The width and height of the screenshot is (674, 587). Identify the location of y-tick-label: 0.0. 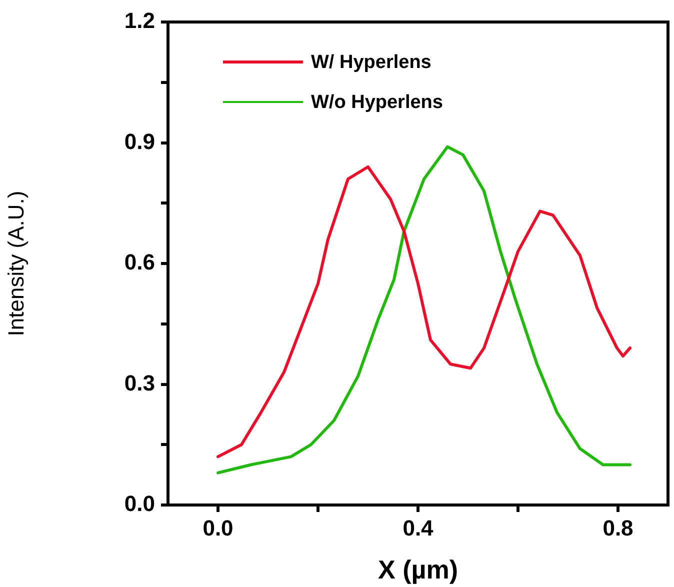
(139, 503).